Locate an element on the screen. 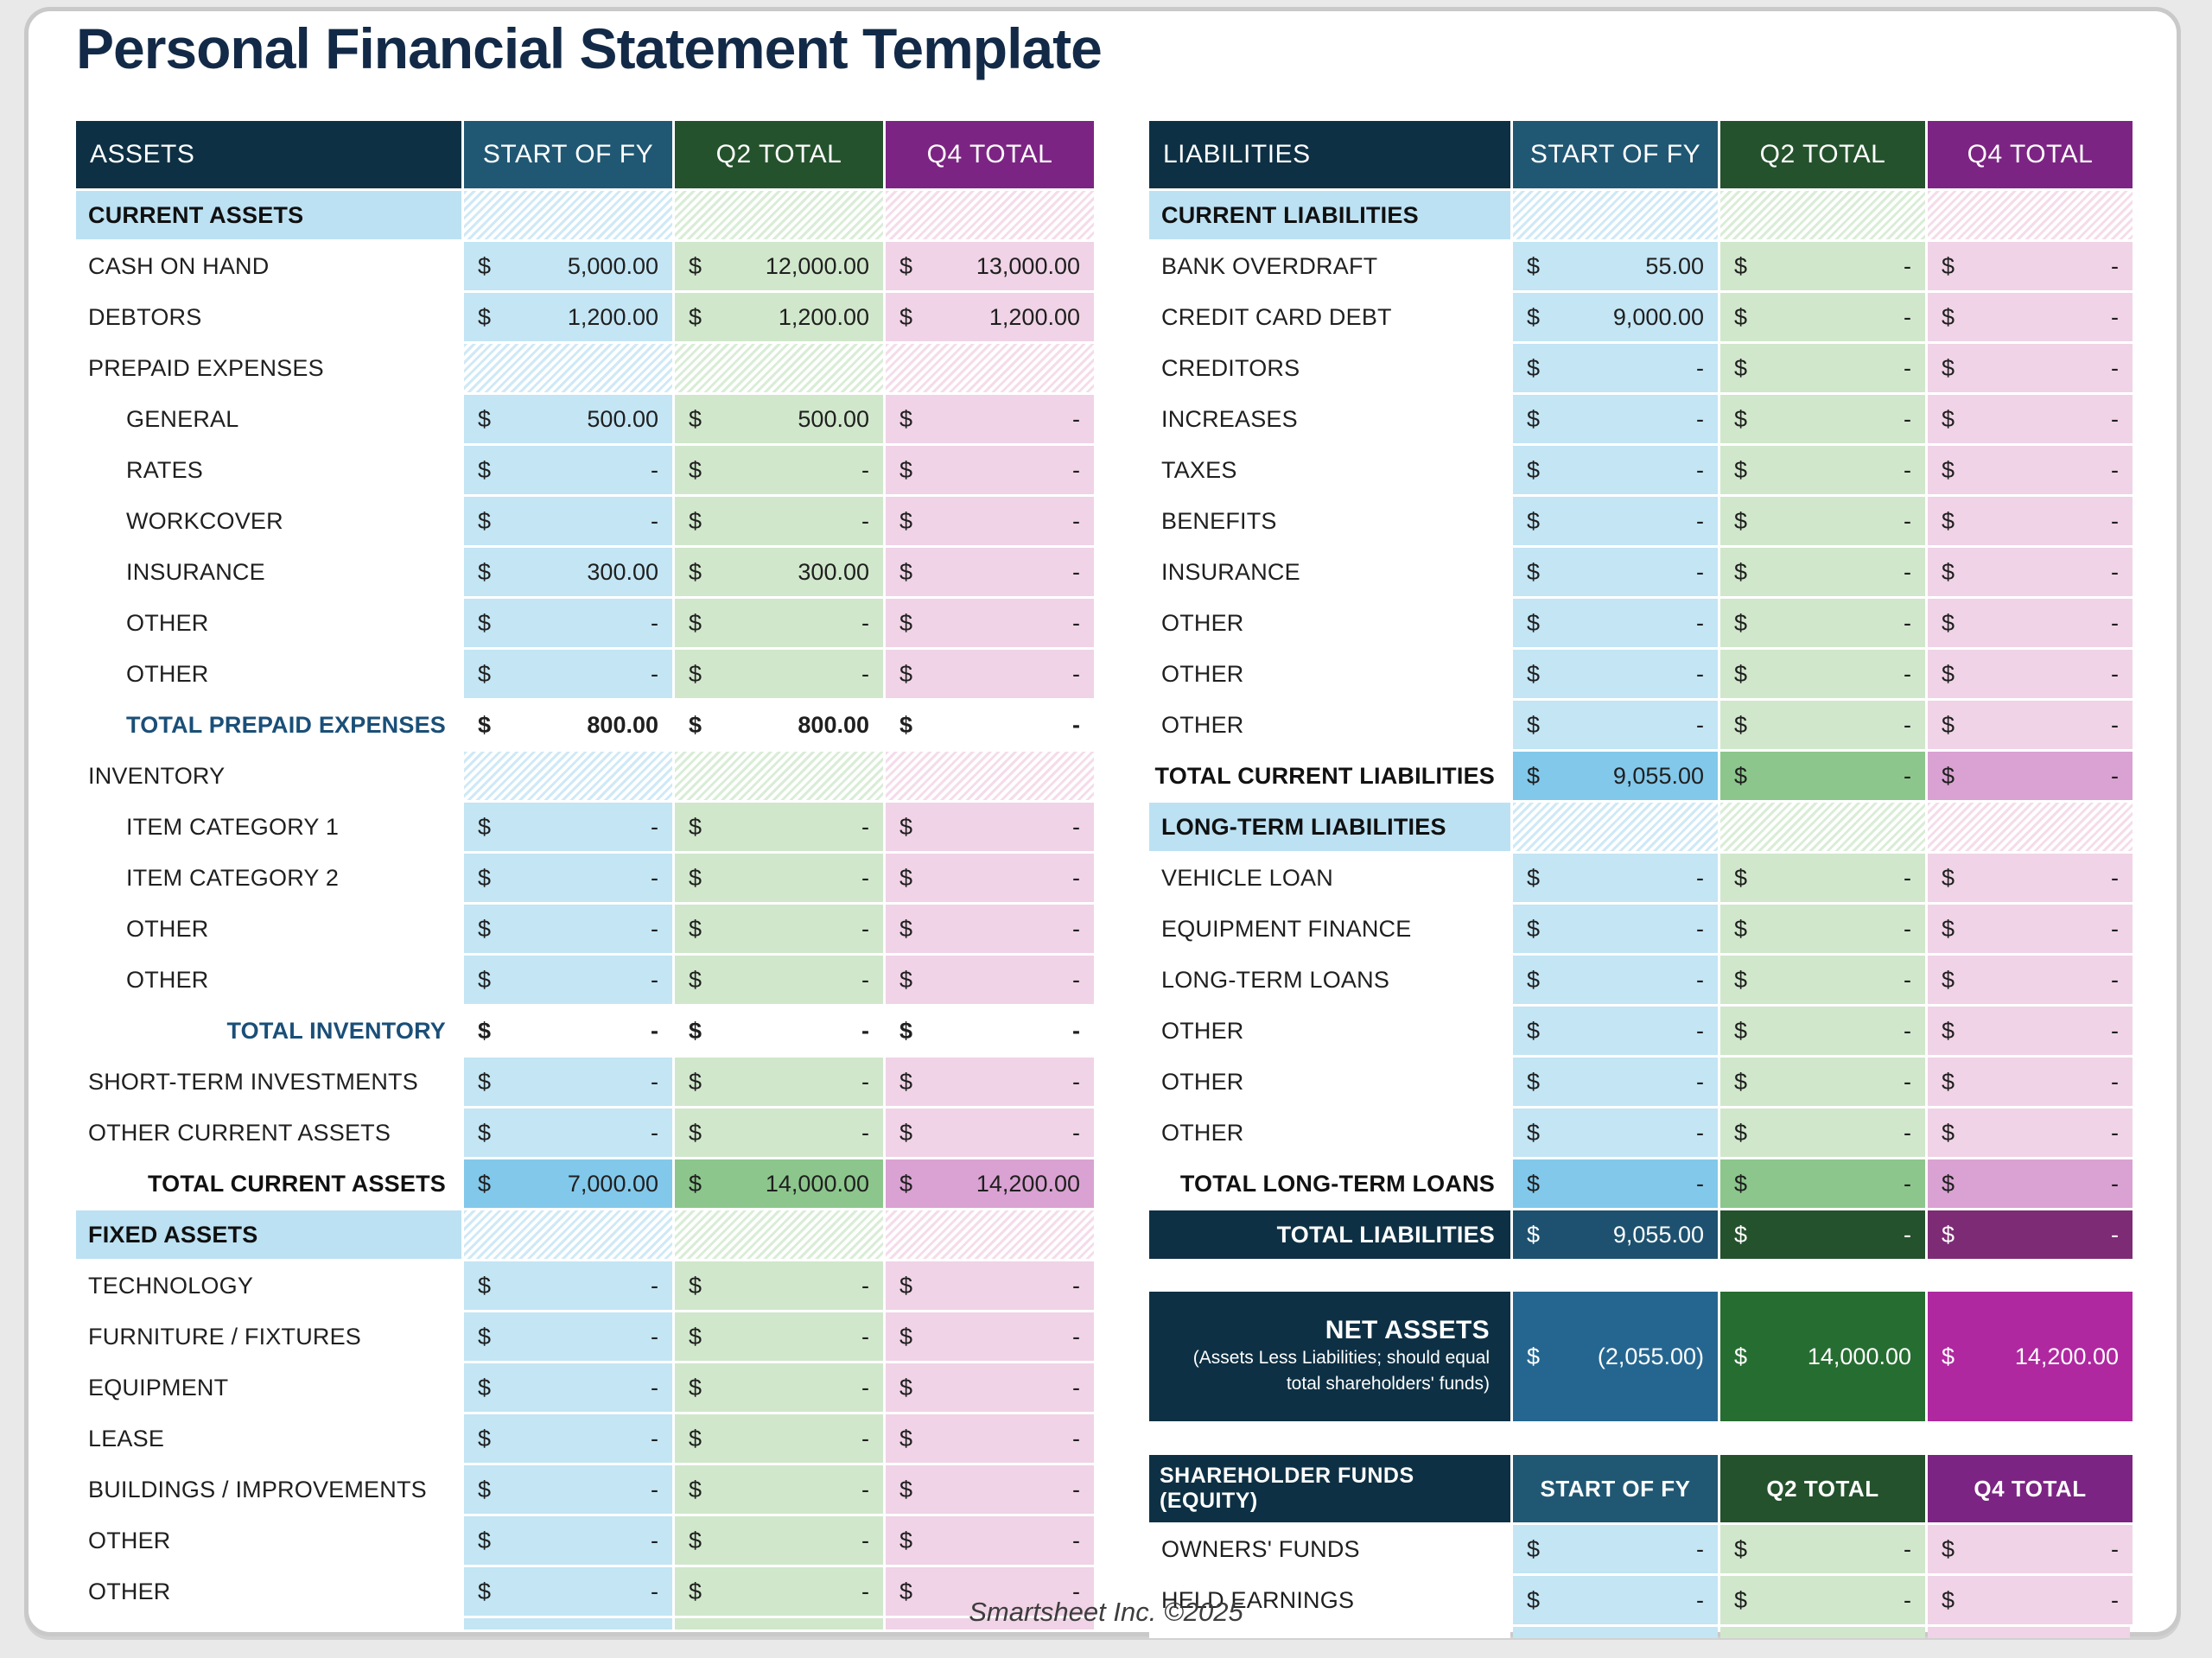 Image resolution: width=2212 pixels, height=1658 pixels. cell-start-of-fy: $9,055.00 is located at coordinates (1615, 776).